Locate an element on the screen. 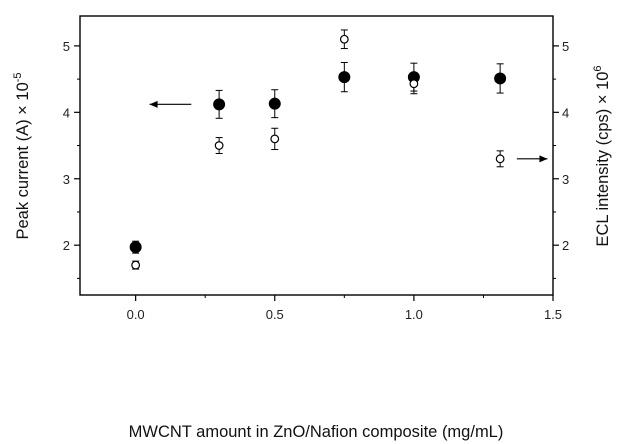  y-axis-left-title-exponent: -5 is located at coordinates (18, 77).